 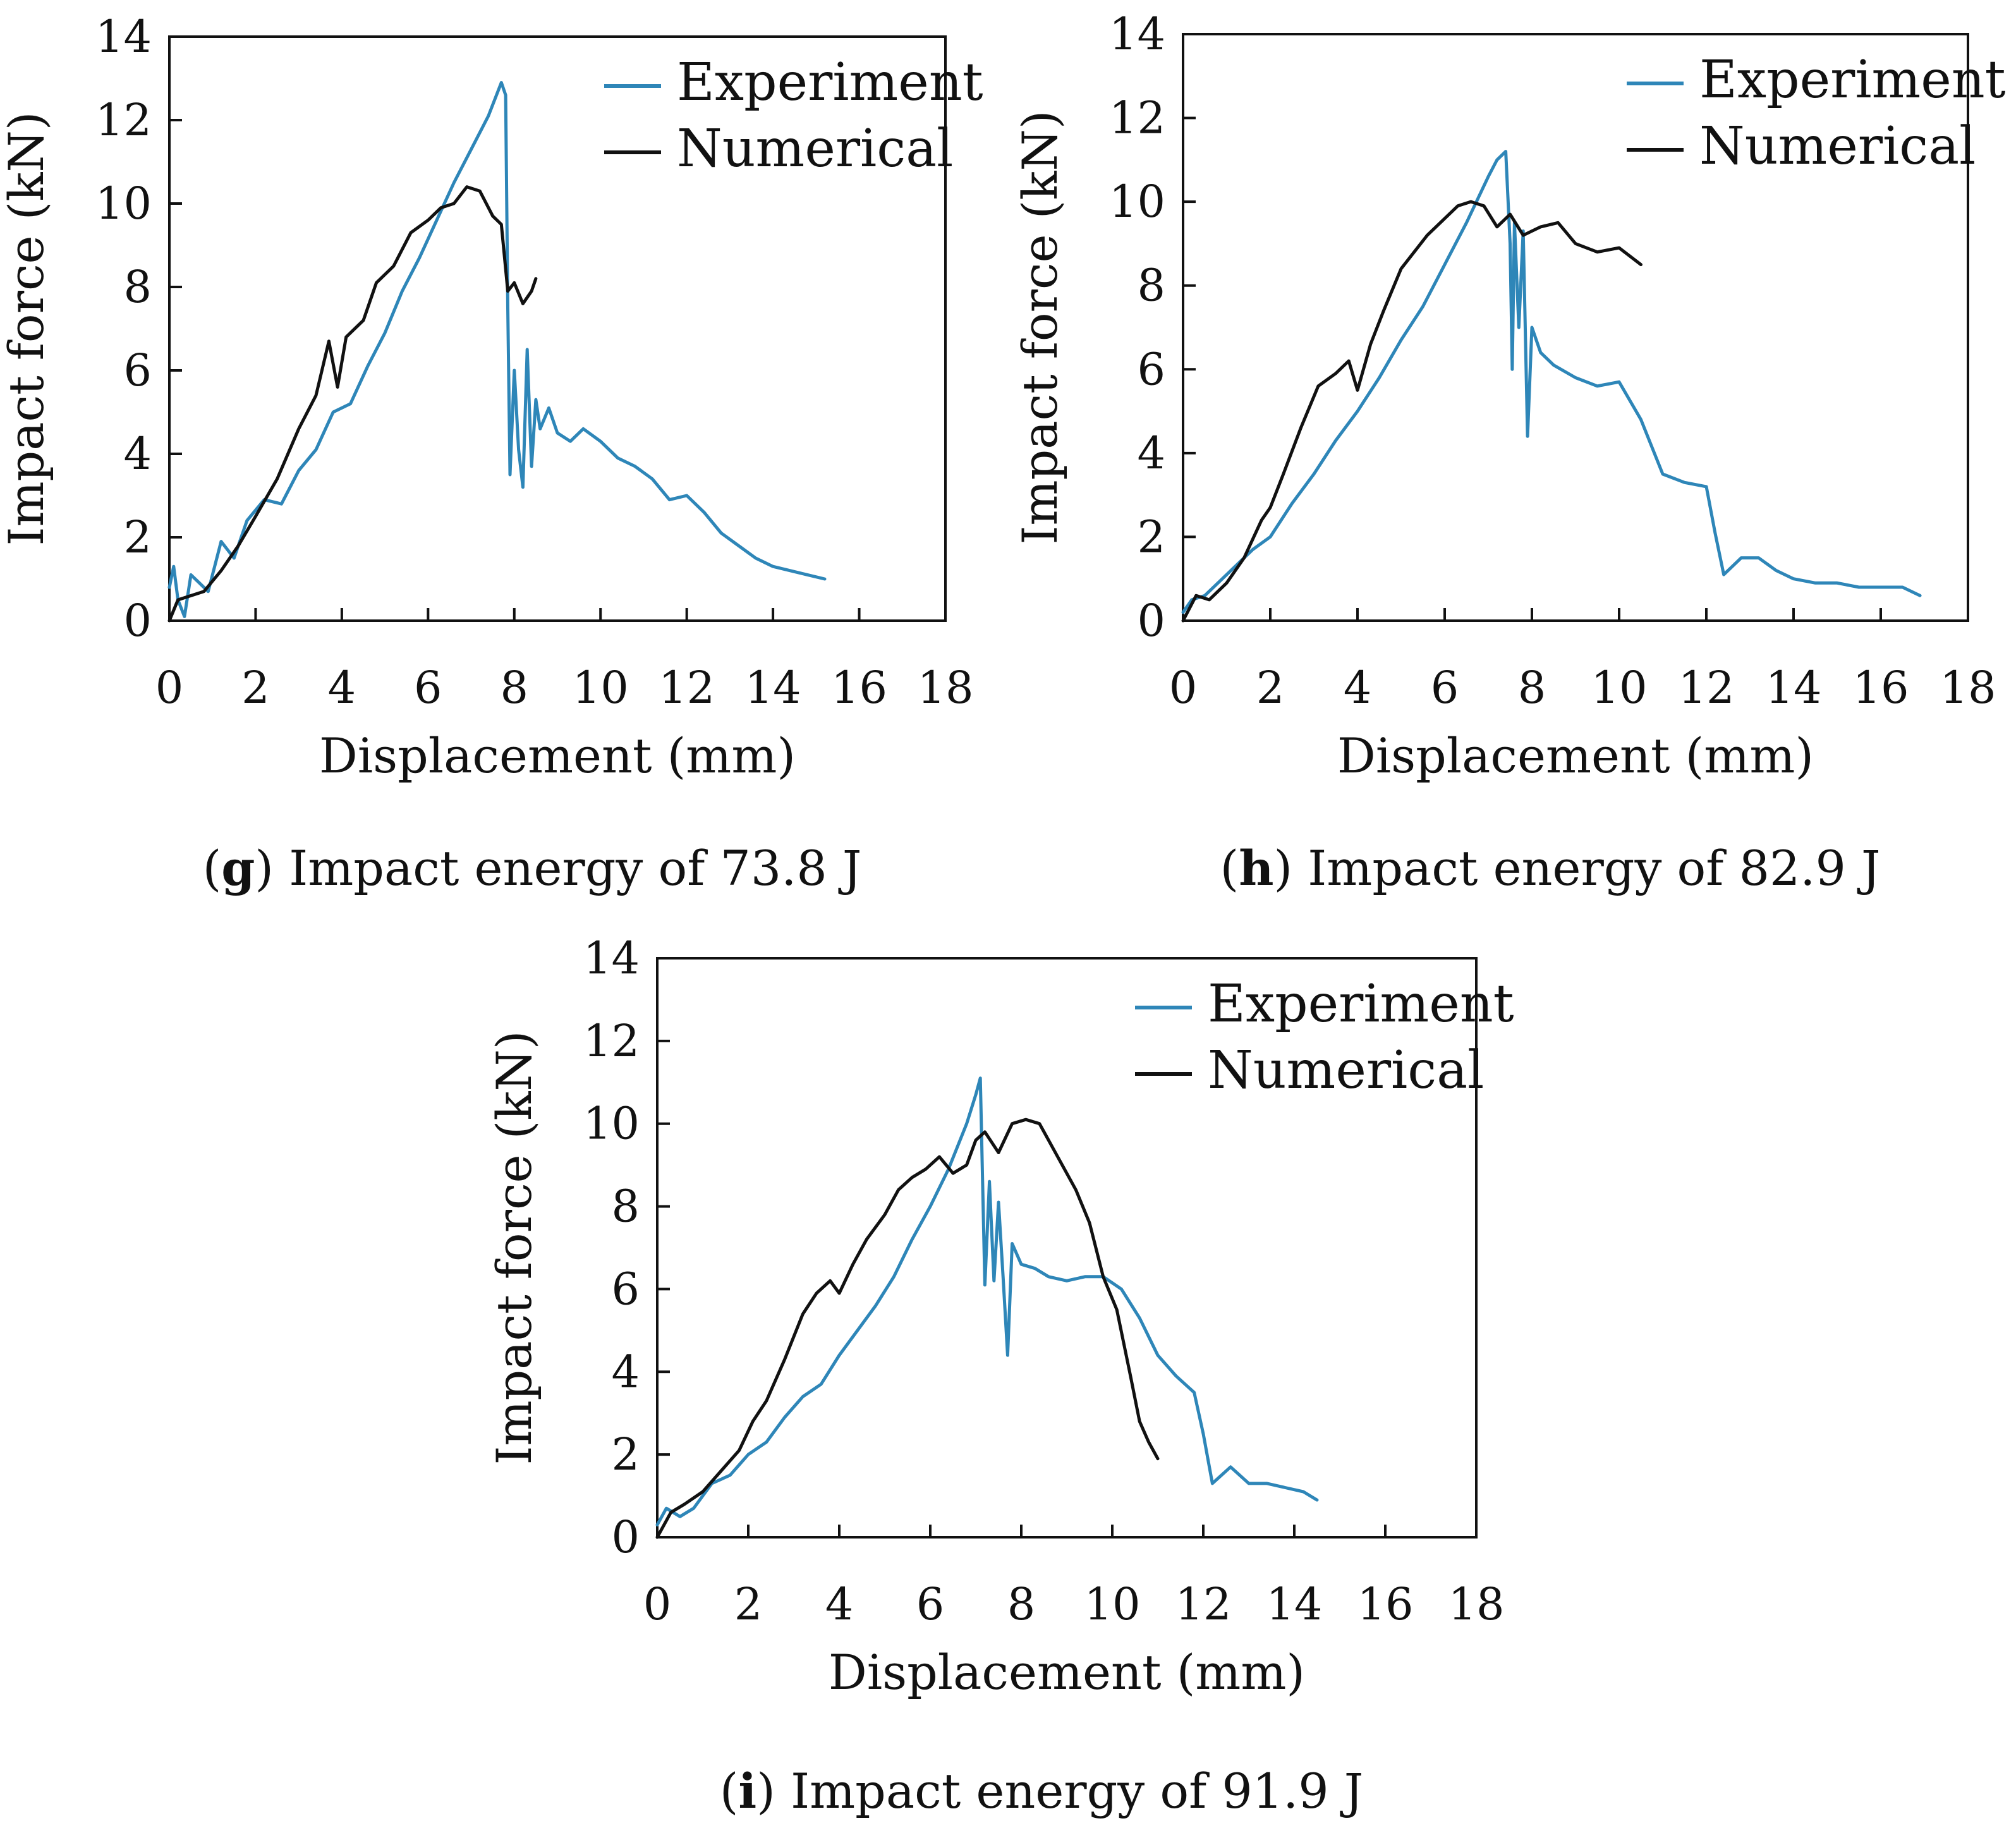 What do you see at coordinates (238, 868) in the screenshot?
I see `panel-letter: g` at bounding box center [238, 868].